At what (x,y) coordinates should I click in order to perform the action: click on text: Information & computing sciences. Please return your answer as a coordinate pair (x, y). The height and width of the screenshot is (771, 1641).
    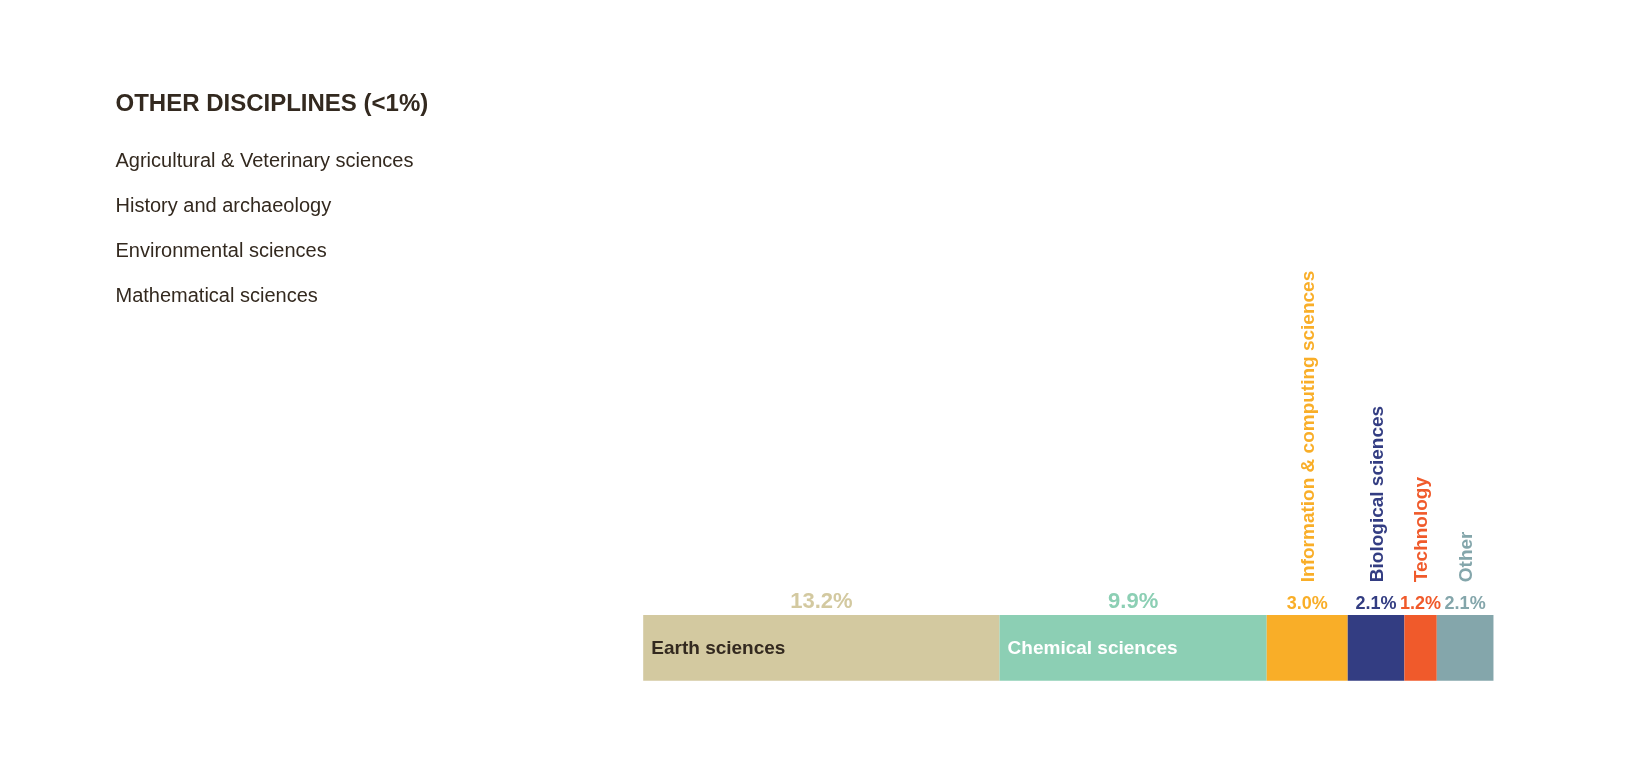
    Looking at the image, I should click on (1307, 426).